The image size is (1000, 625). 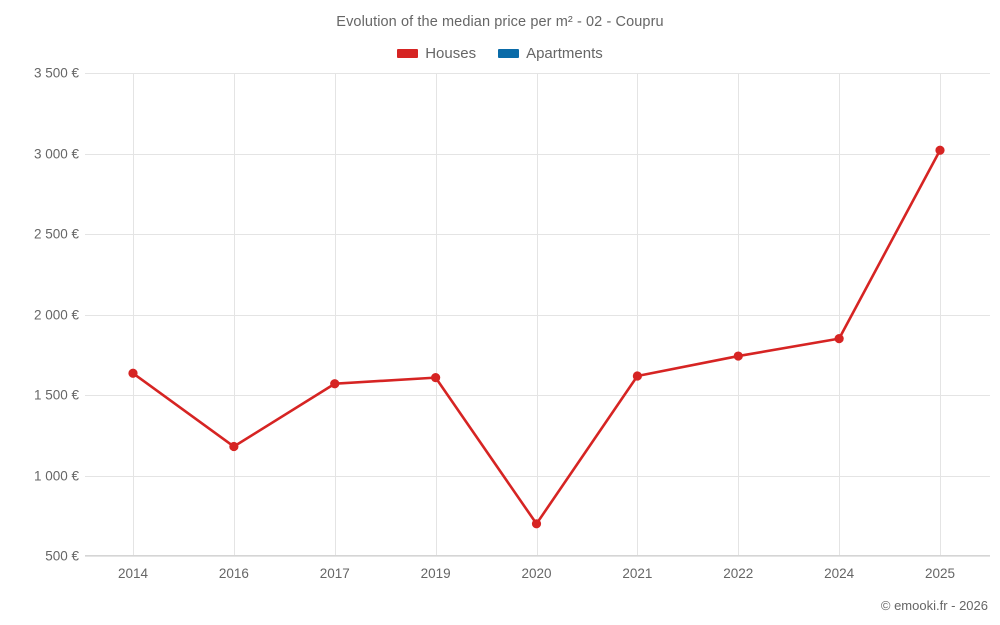 What do you see at coordinates (839, 573) in the screenshot?
I see `x-axis-tick-label: 2024` at bounding box center [839, 573].